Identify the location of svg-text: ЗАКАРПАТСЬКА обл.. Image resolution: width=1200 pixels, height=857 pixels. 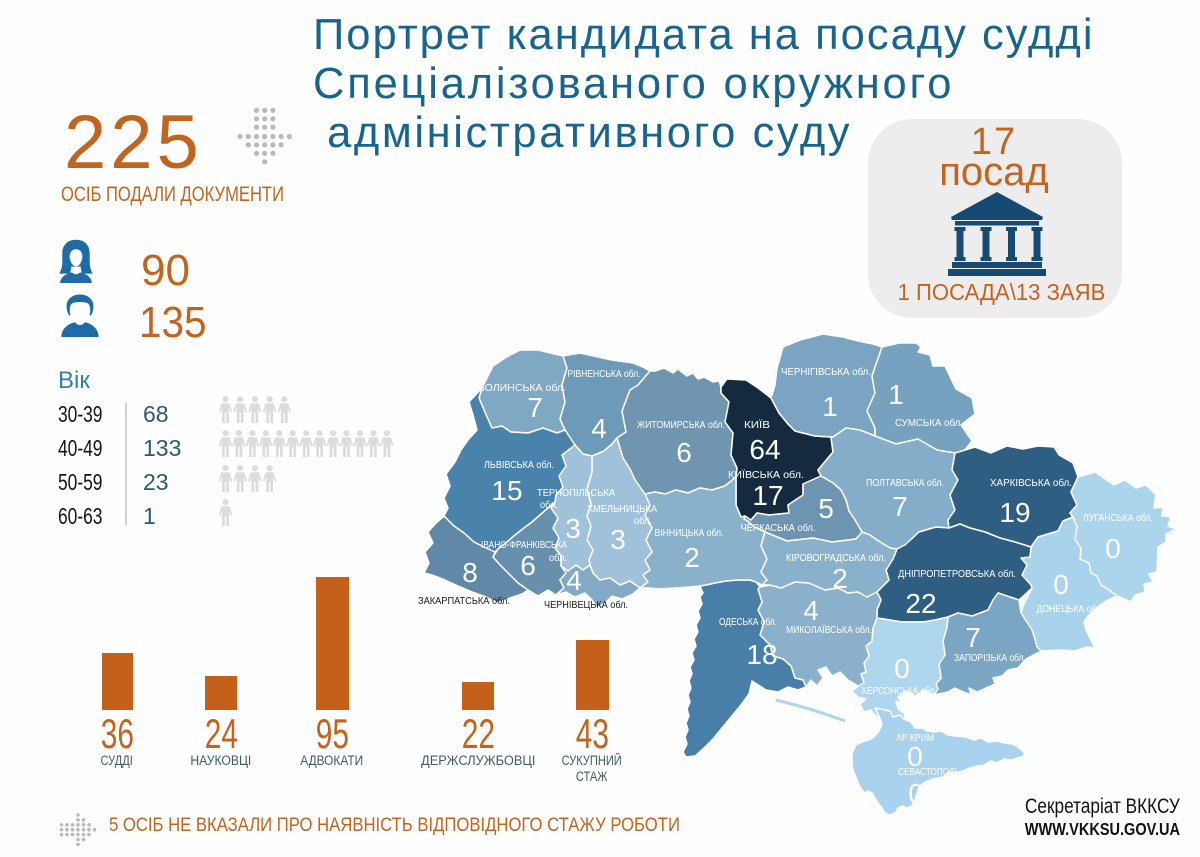
(464, 601).